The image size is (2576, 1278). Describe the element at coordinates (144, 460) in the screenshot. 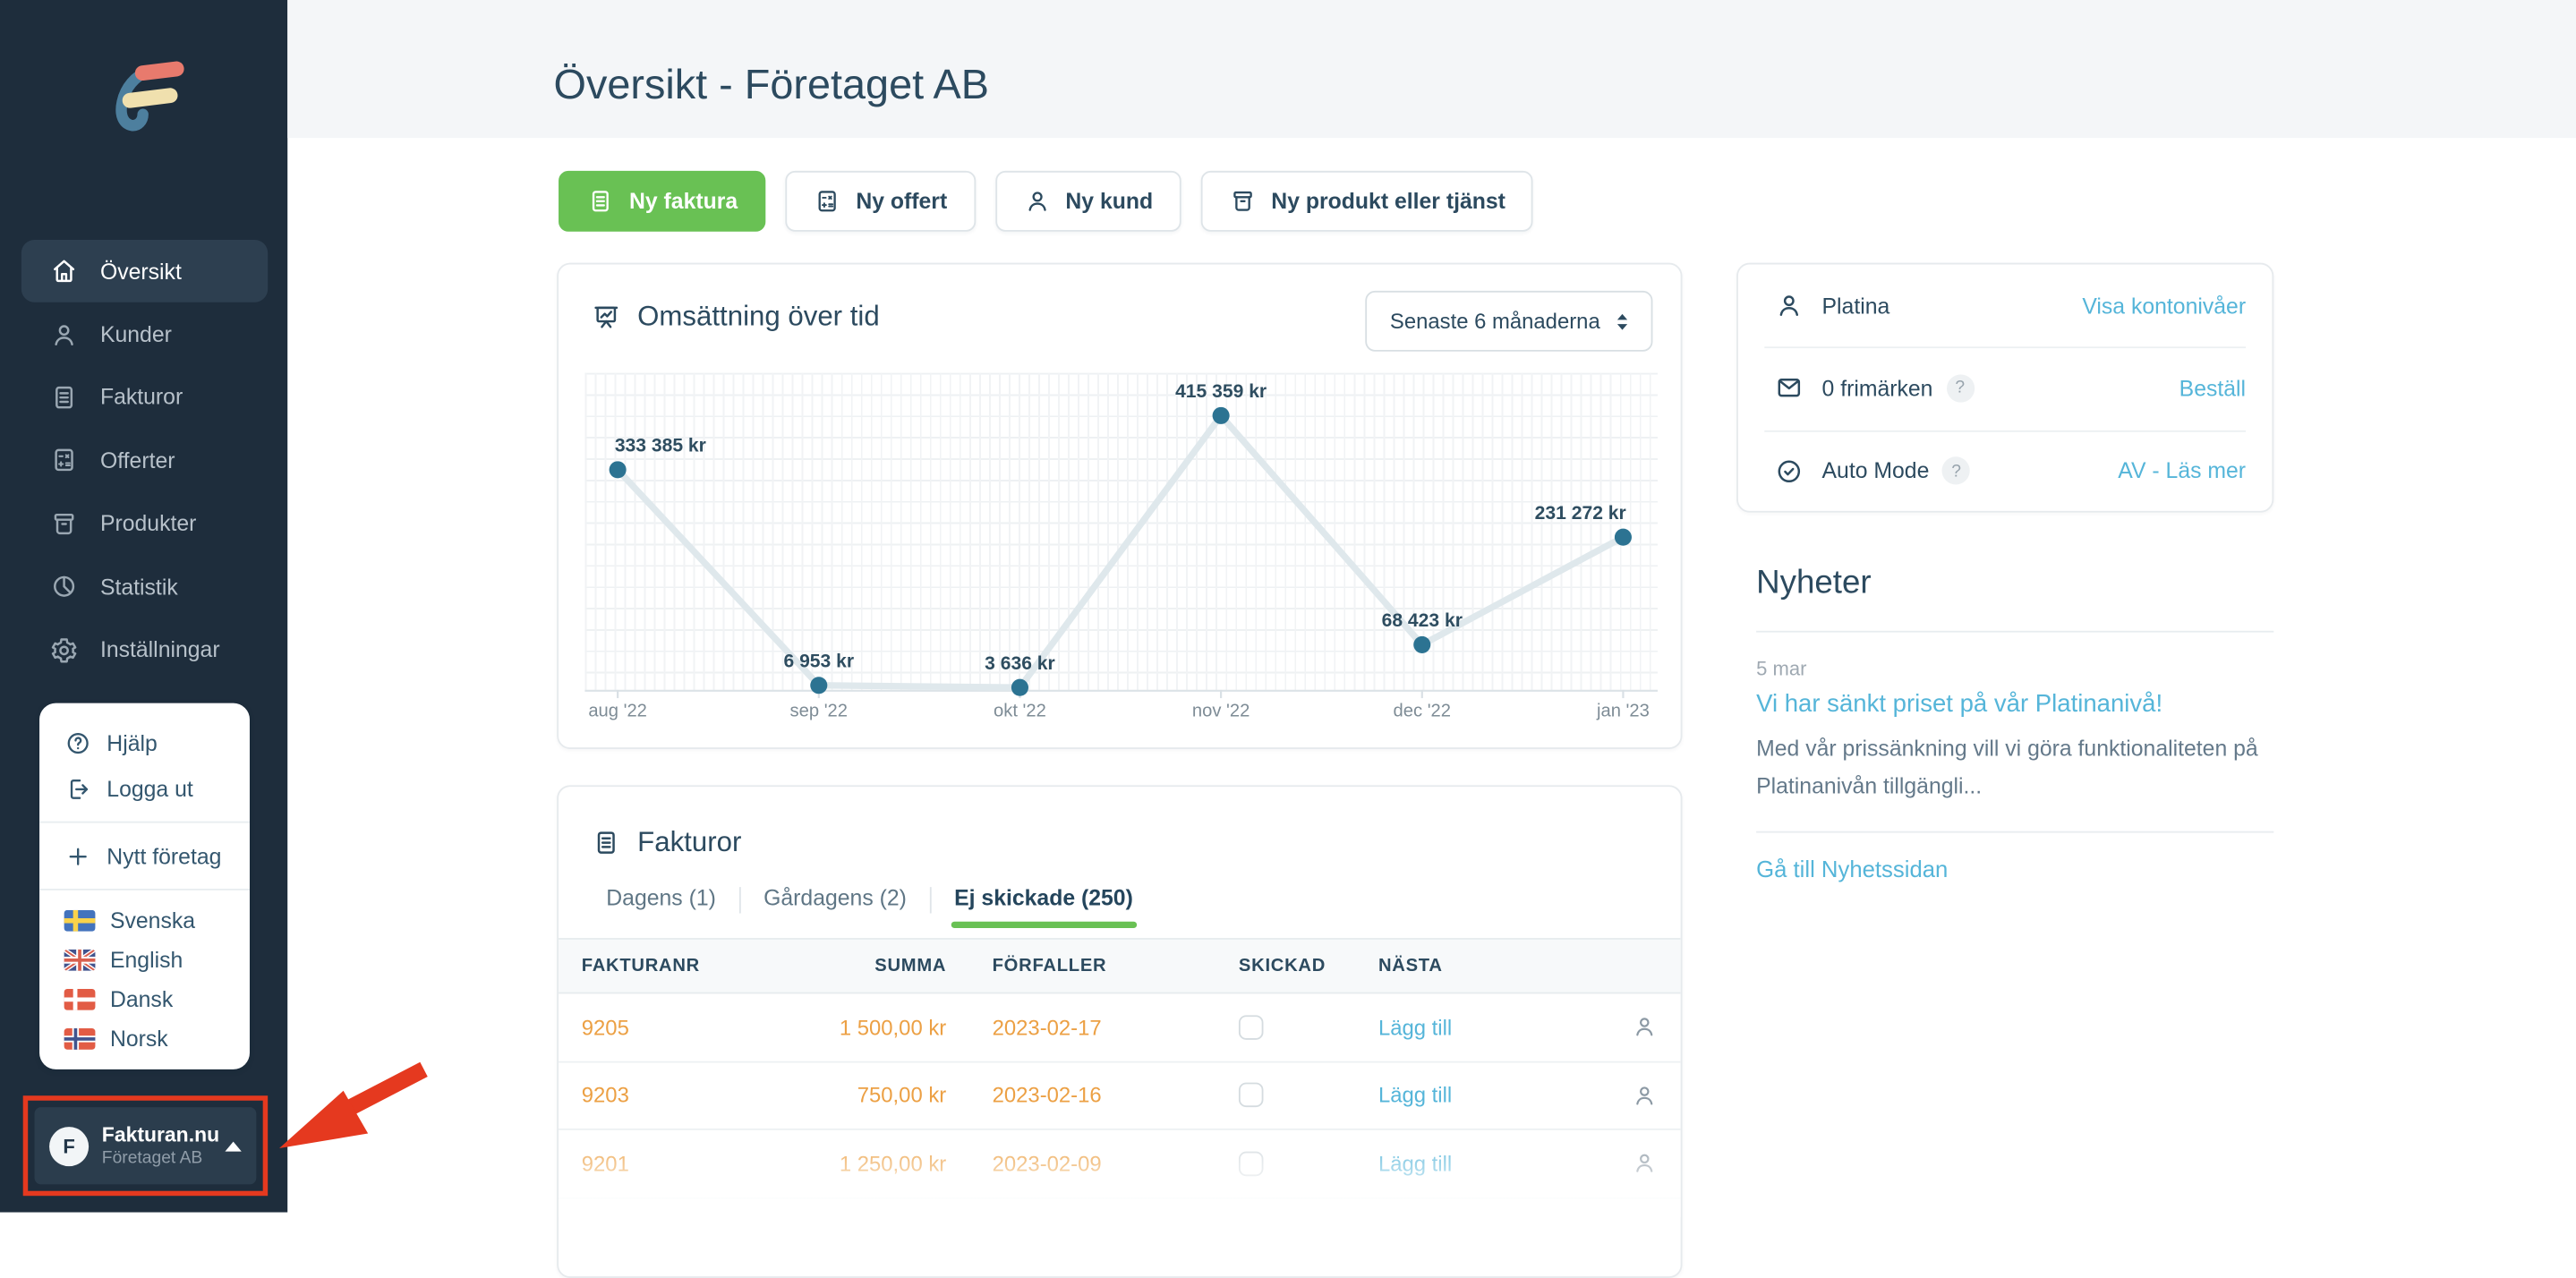

I see `sidebar-item-offerter: Offerter` at that location.